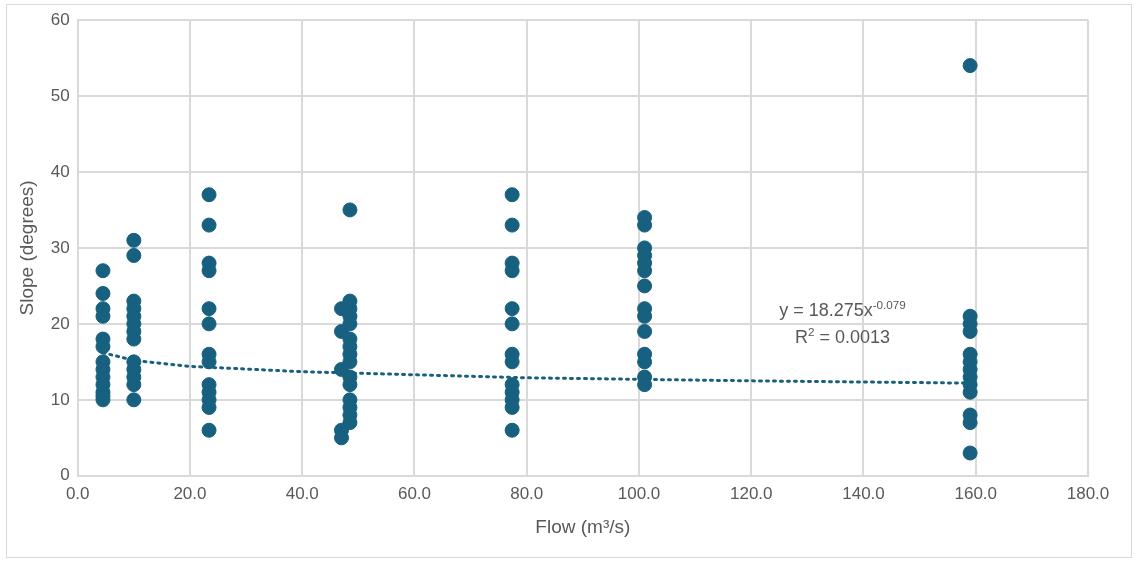 This screenshot has width=1136, height=563. Describe the element at coordinates (976, 493) in the screenshot. I see `x-tick-label: 160.0` at that location.